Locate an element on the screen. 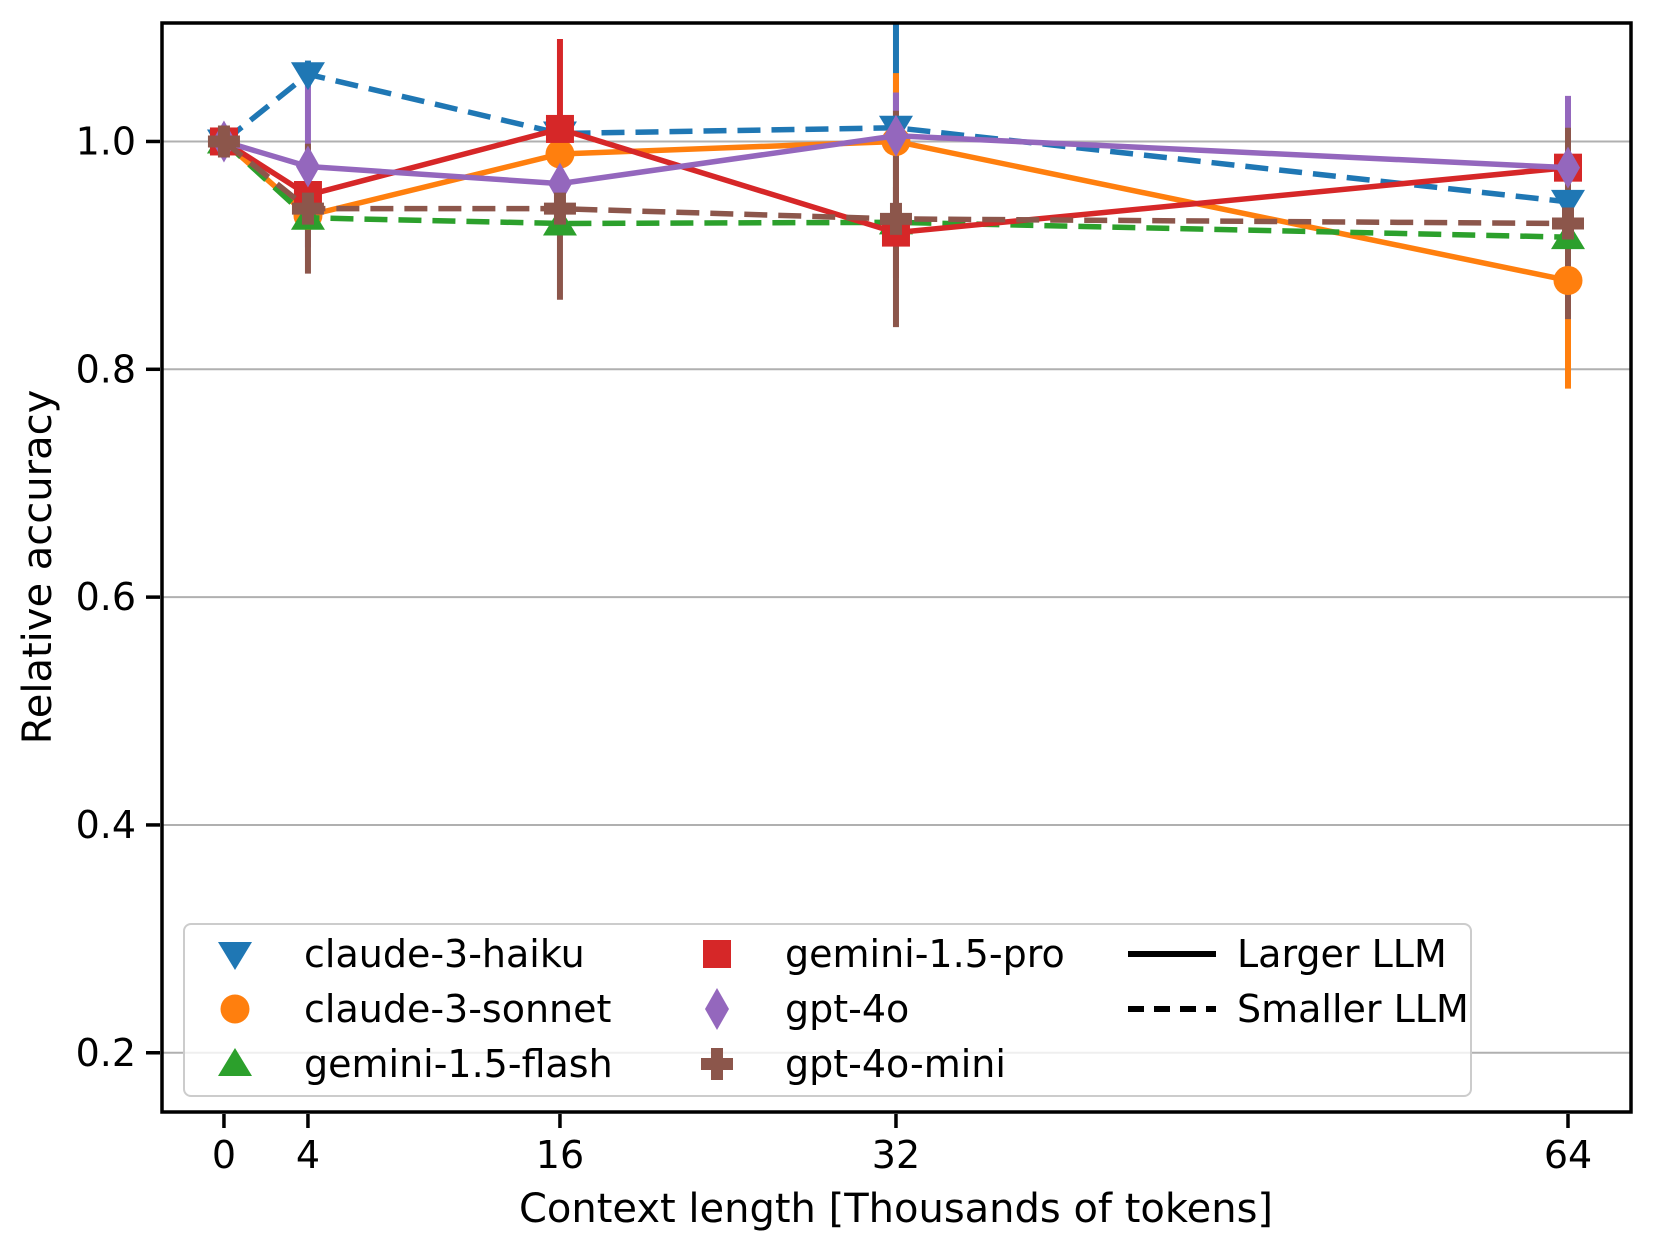 The height and width of the screenshot is (1254, 1660). dashed-line-icon is located at coordinates (1172, 1009).